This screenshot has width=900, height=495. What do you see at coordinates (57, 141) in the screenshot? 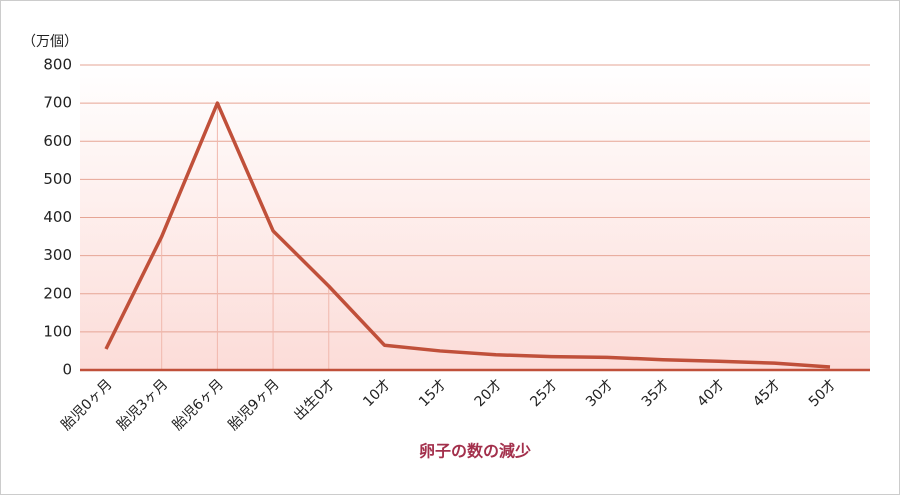
I see `y-tick-label: 600` at bounding box center [57, 141].